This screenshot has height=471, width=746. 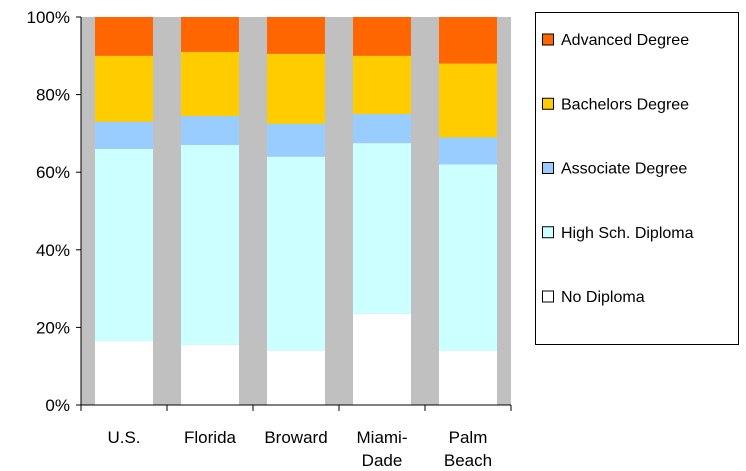 What do you see at coordinates (123, 437) in the screenshot?
I see `x-tick-label: U.S.` at bounding box center [123, 437].